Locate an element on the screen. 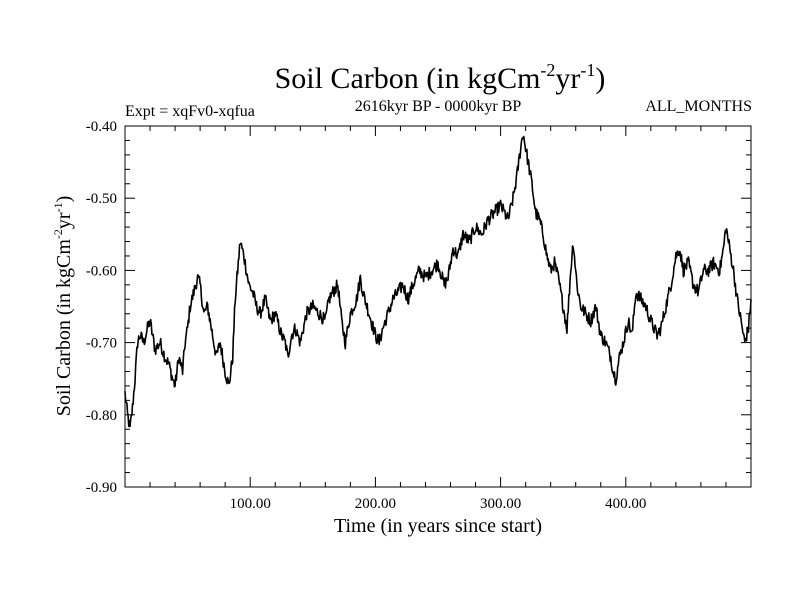 The width and height of the screenshot is (800, 600). x-tick-label: 400.00 is located at coordinates (625, 504).